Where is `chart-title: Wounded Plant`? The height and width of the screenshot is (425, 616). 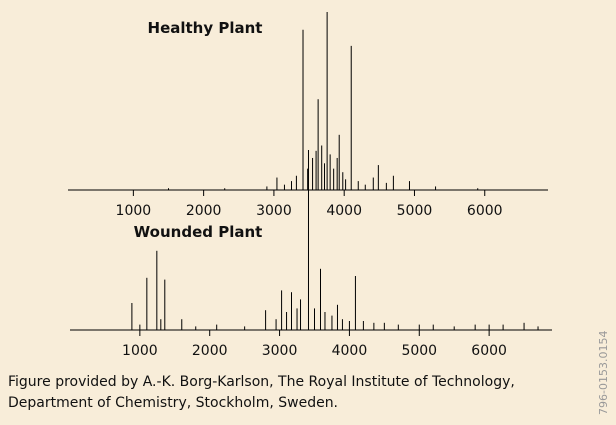
chart-title: Wounded Plant is located at coordinates (198, 232).